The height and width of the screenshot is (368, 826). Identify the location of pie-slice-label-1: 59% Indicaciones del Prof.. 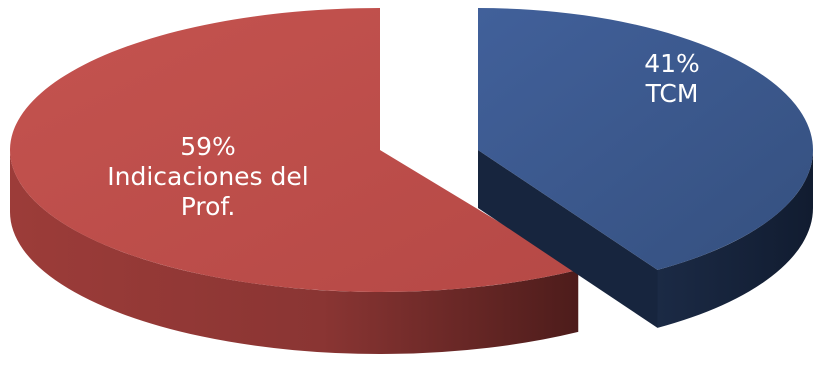
(207, 176).